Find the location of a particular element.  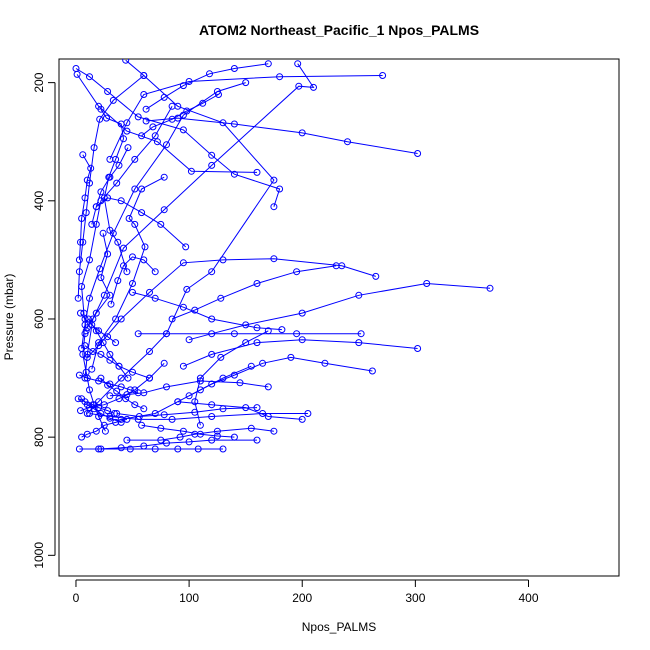

x-tick-label: 200 is located at coordinates (302, 598).